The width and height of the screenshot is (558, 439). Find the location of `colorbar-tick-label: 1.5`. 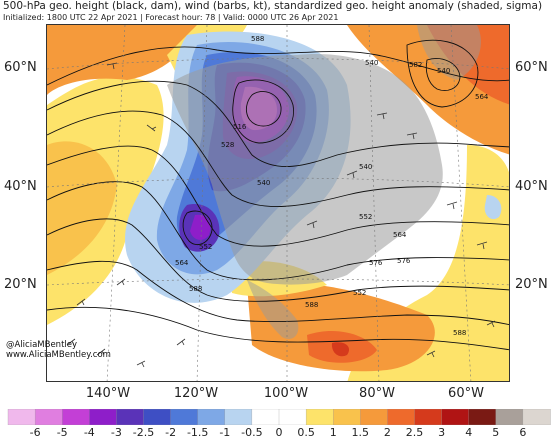

colorbar-tick-label: 1.5 is located at coordinates (360, 432).